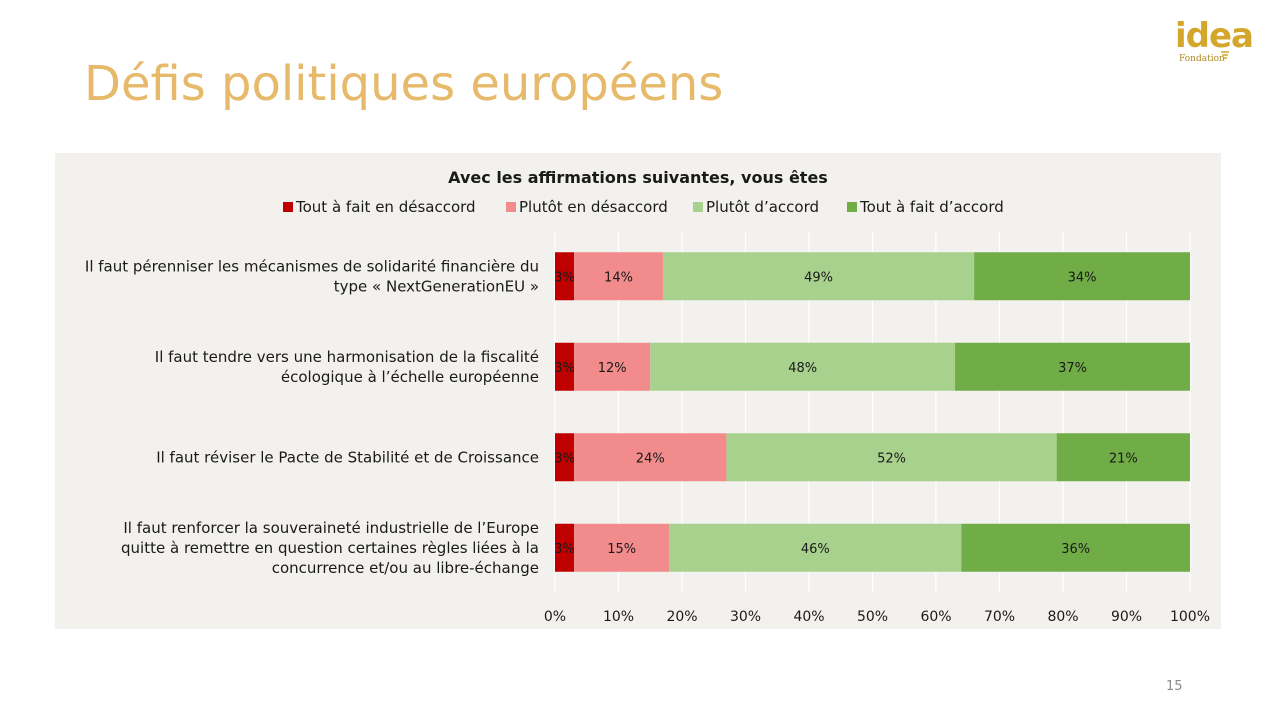 This screenshot has height=720, width=1280. I want to click on data-label: 52%, so click(891, 458).